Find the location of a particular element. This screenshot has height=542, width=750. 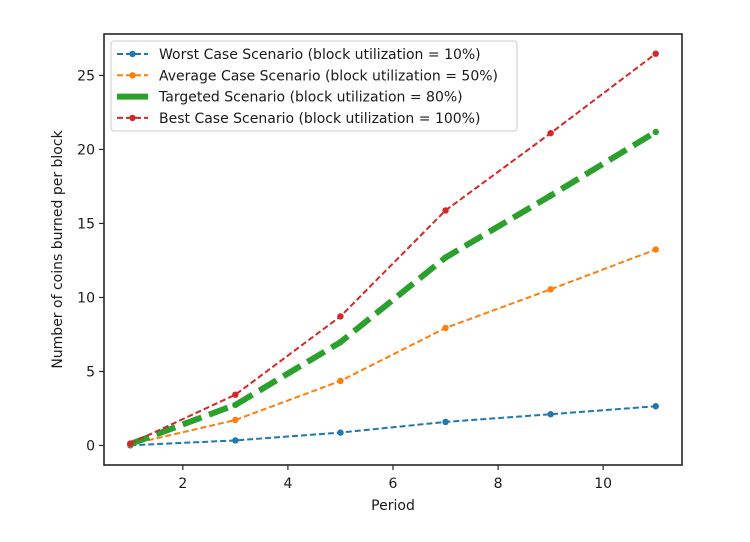

x-tick-label: 4 is located at coordinates (287, 484).